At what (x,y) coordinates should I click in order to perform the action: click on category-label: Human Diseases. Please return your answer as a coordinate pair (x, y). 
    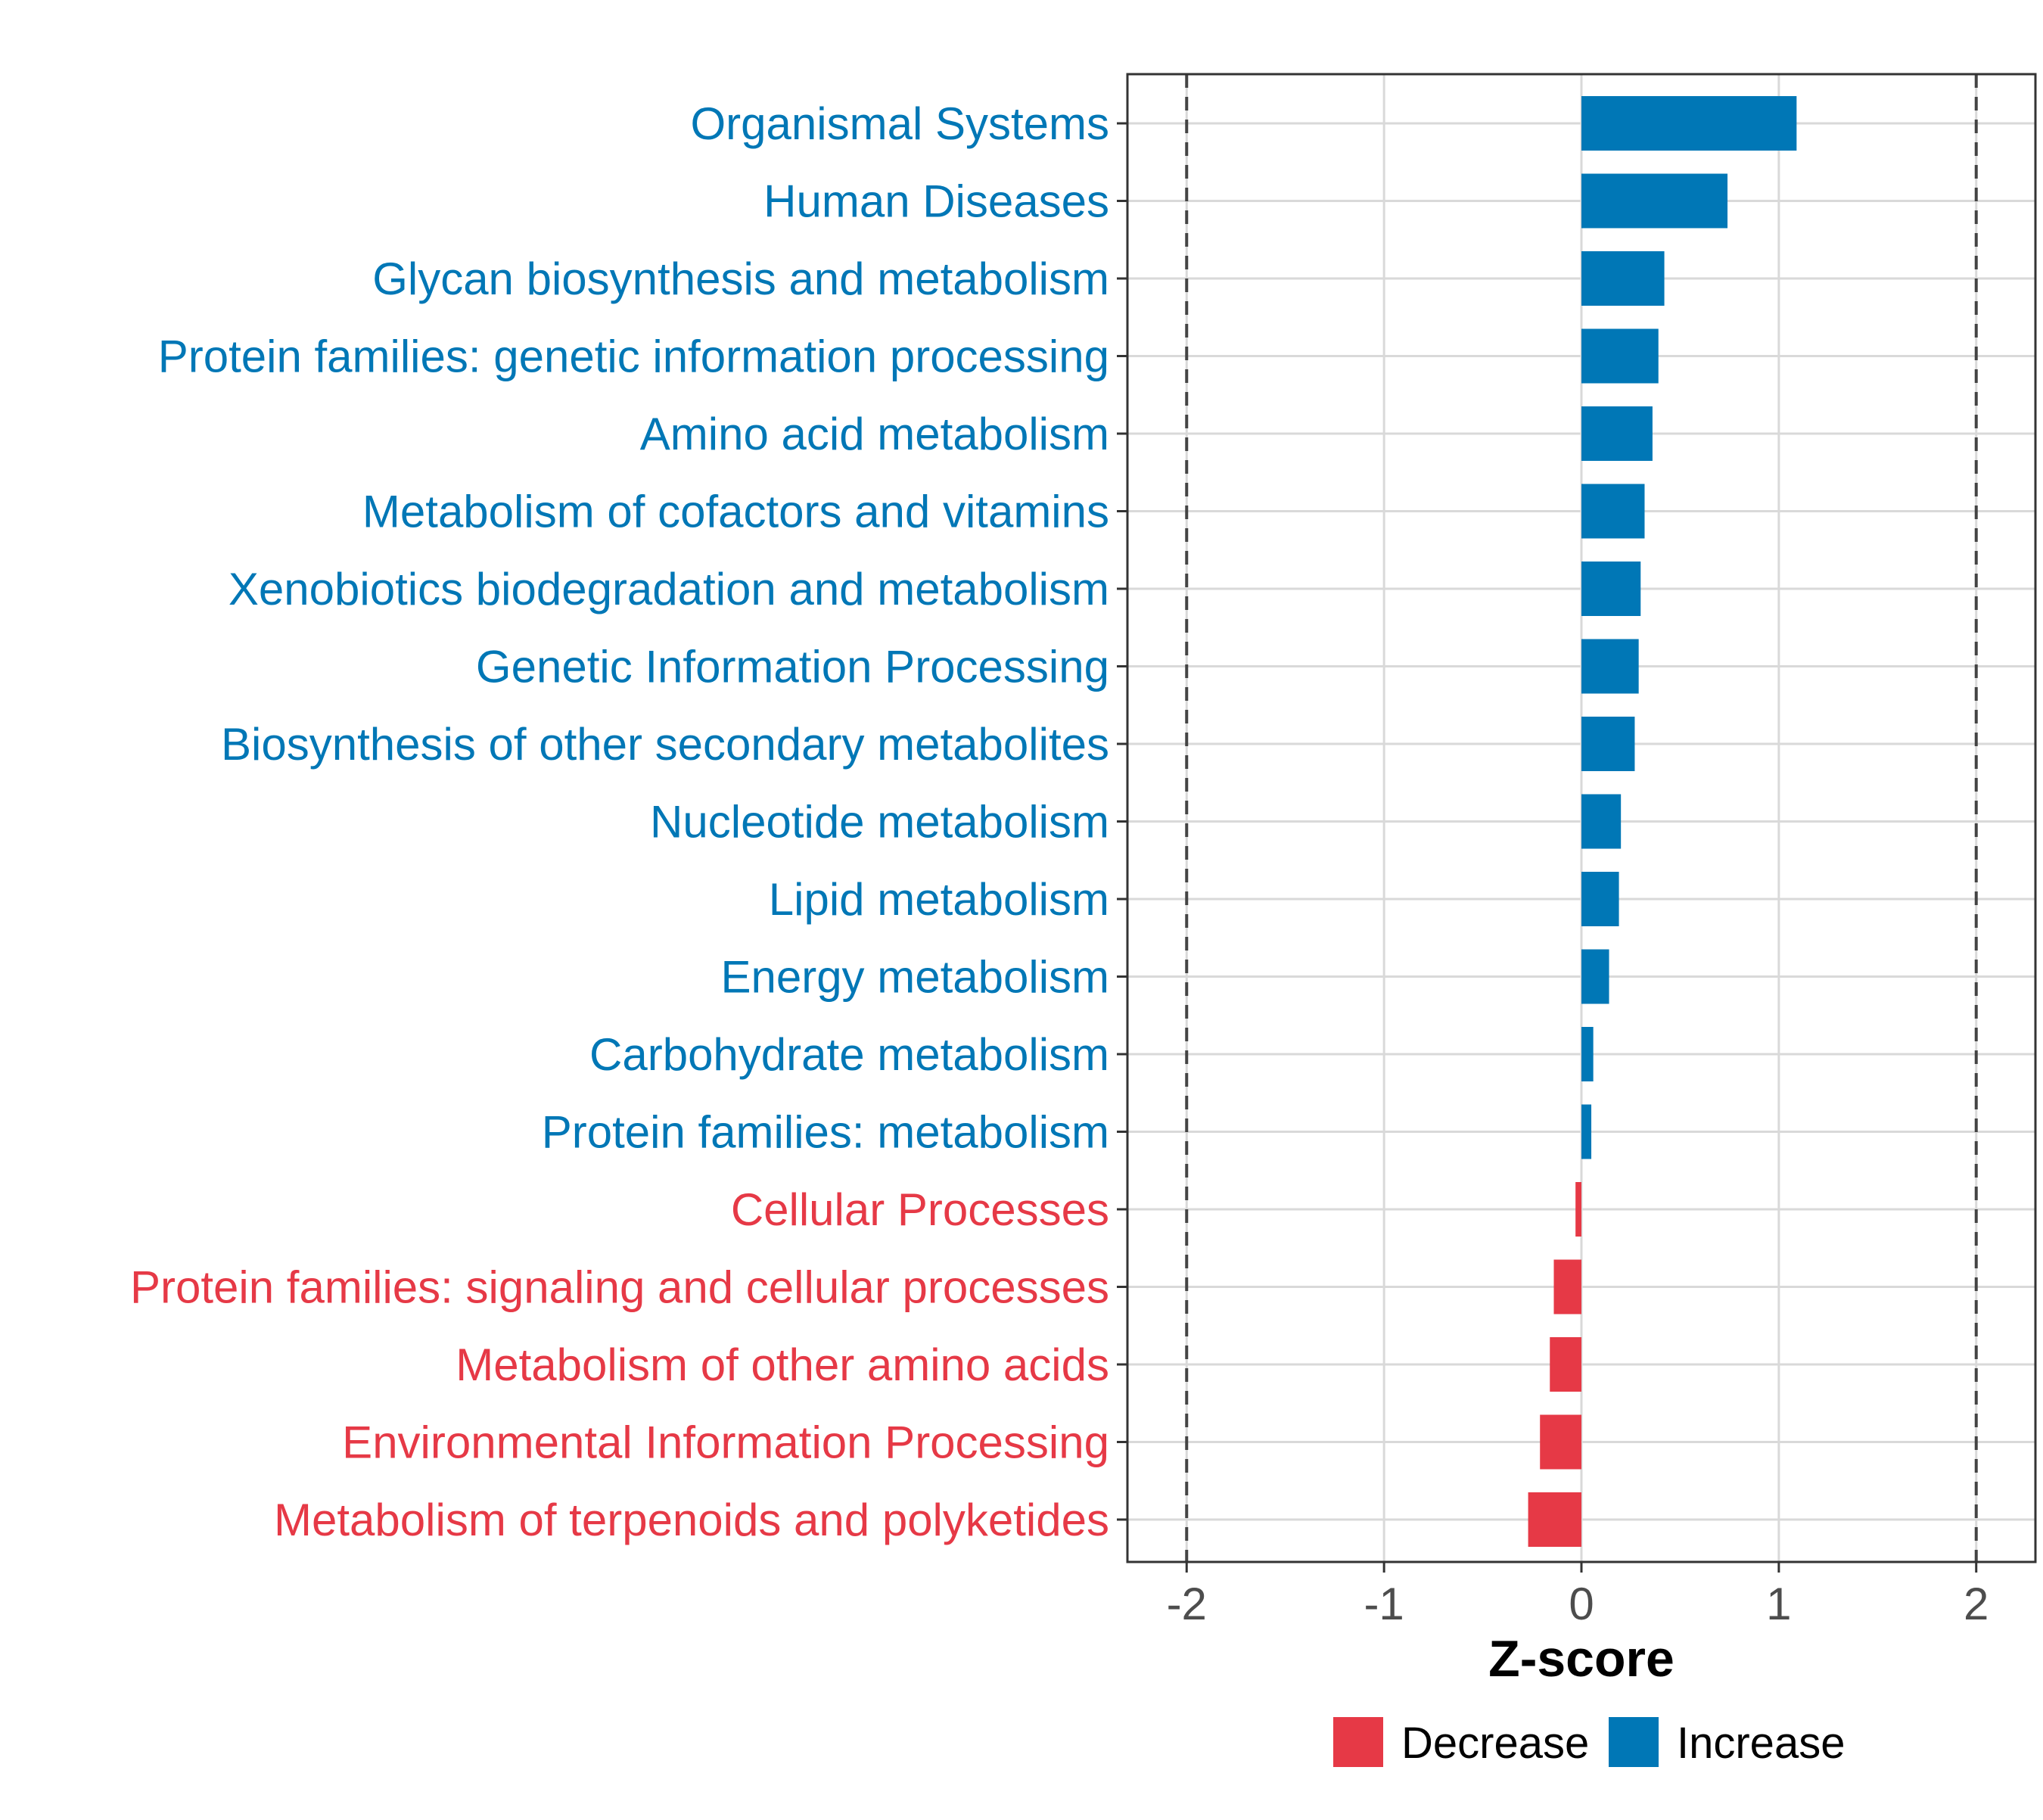
    Looking at the image, I should click on (936, 201).